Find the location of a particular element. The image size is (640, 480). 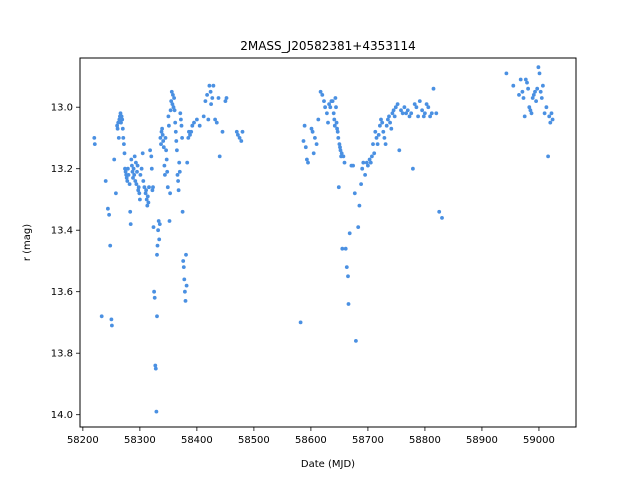

y-tick-label: 13.8 is located at coordinates (62, 354).